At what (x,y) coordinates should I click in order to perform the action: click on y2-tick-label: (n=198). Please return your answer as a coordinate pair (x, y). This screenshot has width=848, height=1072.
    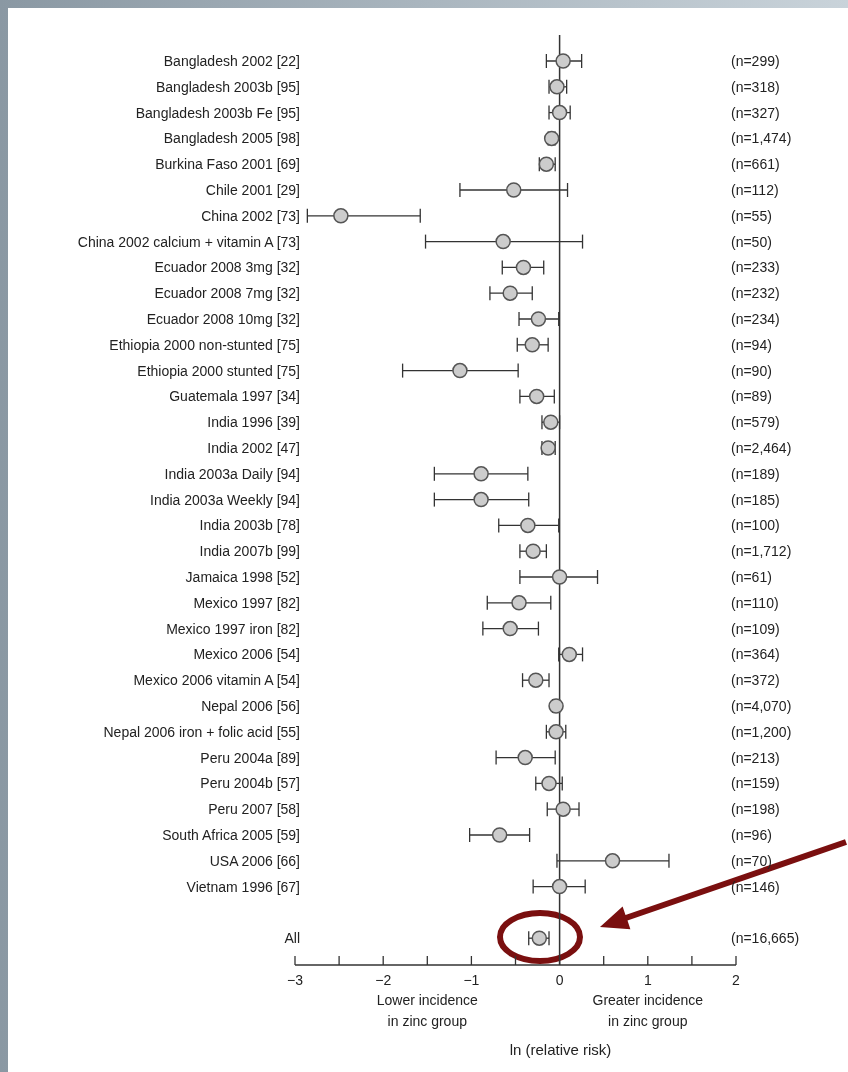
    Looking at the image, I should click on (755, 809).